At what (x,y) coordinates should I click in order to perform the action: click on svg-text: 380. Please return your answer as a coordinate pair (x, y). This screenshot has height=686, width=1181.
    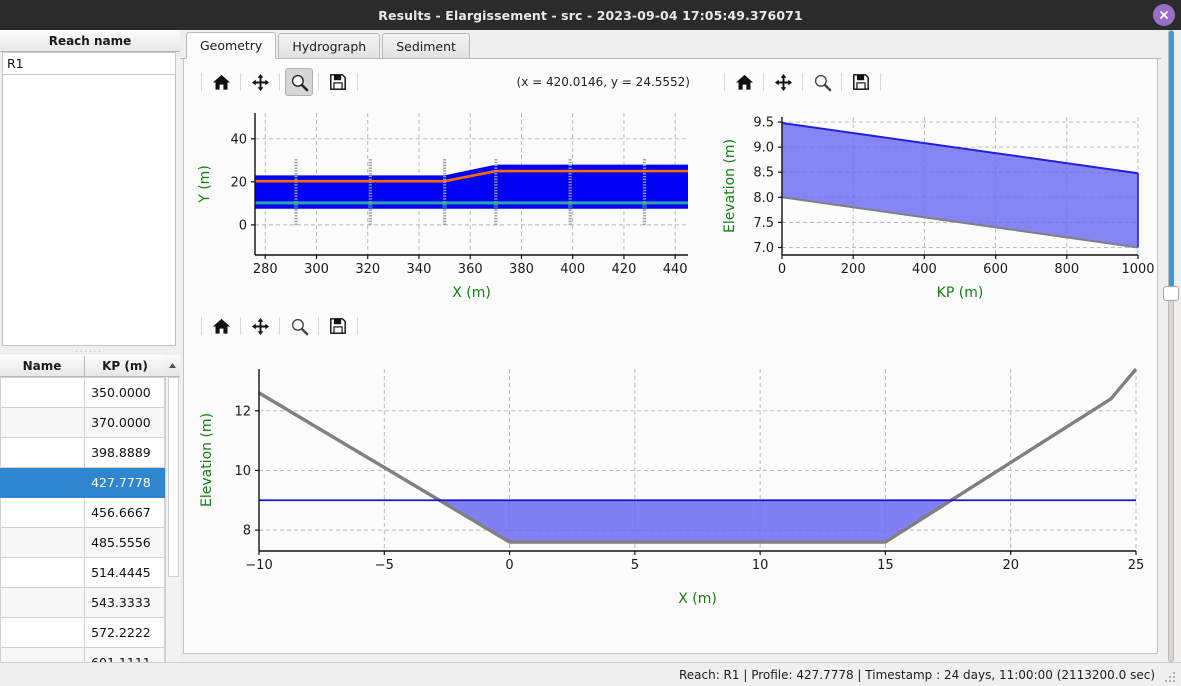
    Looking at the image, I should click on (521, 269).